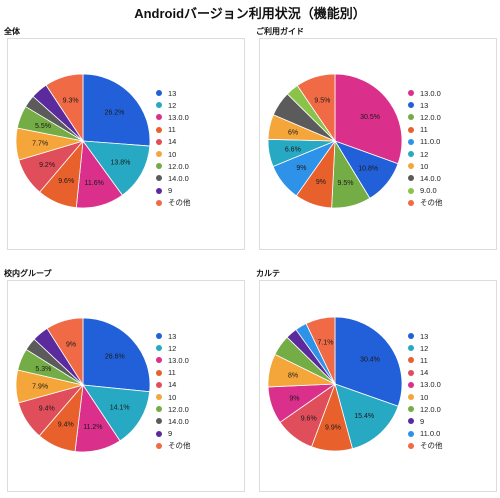 This screenshot has height=498, width=500. Describe the element at coordinates (172, 336) in the screenshot. I see `legend-label: 13` at that location.